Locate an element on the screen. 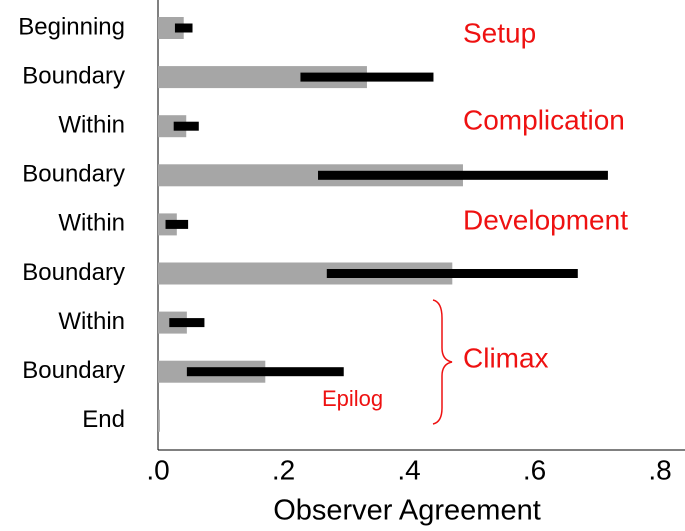 The width and height of the screenshot is (685, 531). annotation: Climax is located at coordinates (506, 357).